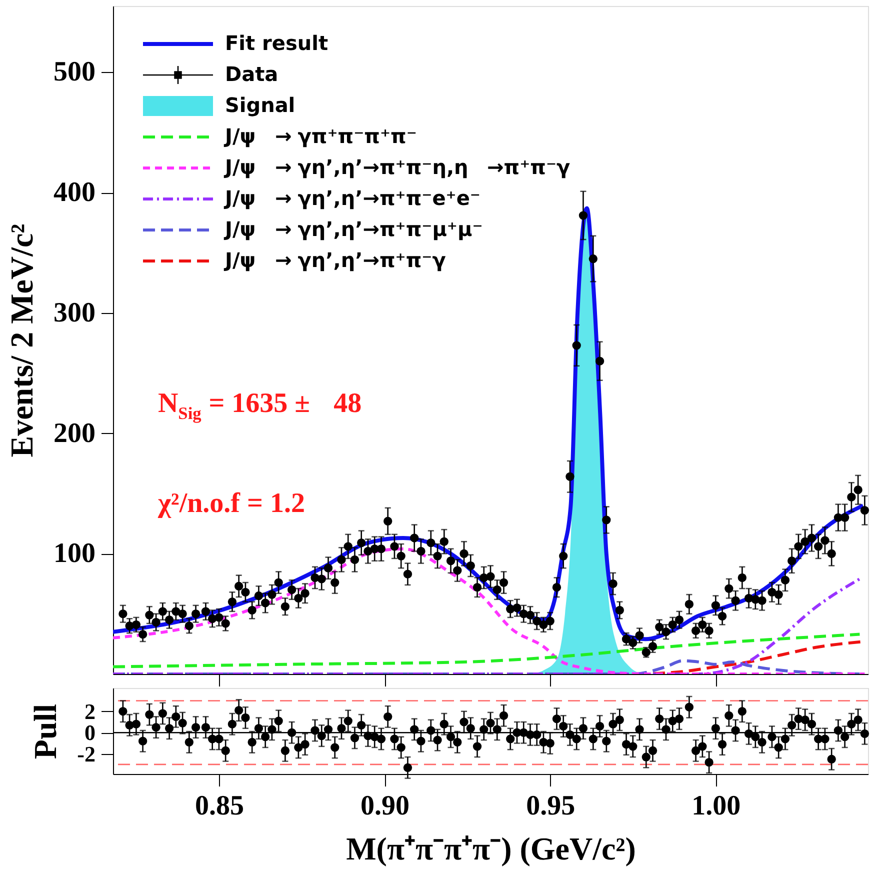 This screenshot has height=881, width=892. Describe the element at coordinates (385, 806) in the screenshot. I see `x-tick-label: 0.90` at that location.